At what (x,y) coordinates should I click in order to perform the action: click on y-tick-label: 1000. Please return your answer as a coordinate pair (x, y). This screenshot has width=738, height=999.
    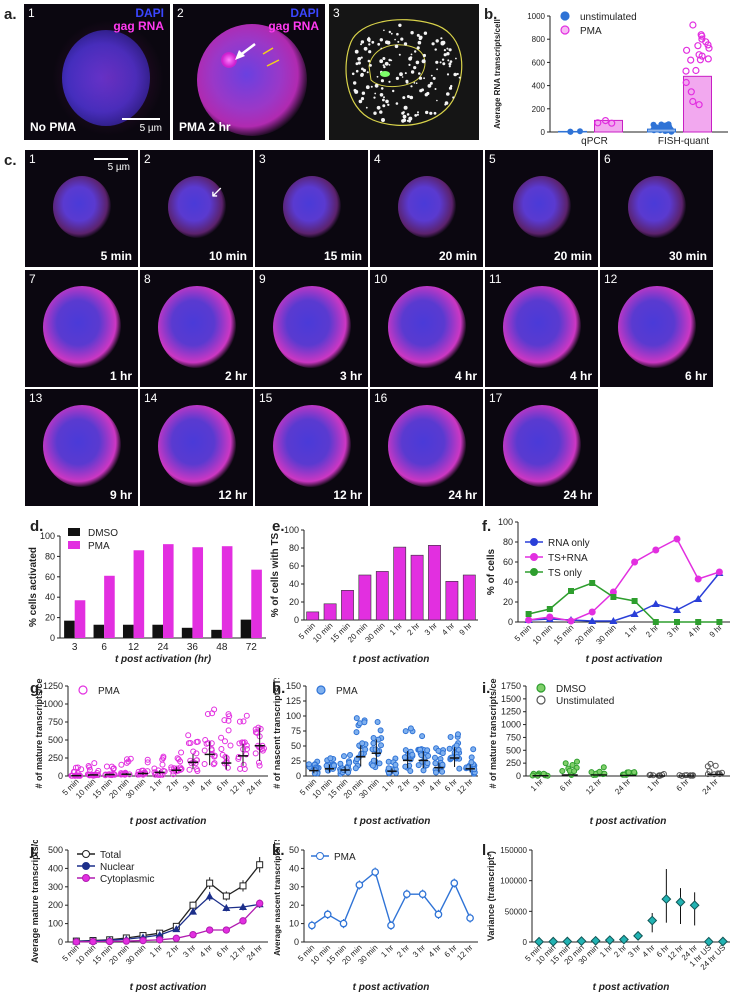
    Looking at the image, I should click on (511, 725).